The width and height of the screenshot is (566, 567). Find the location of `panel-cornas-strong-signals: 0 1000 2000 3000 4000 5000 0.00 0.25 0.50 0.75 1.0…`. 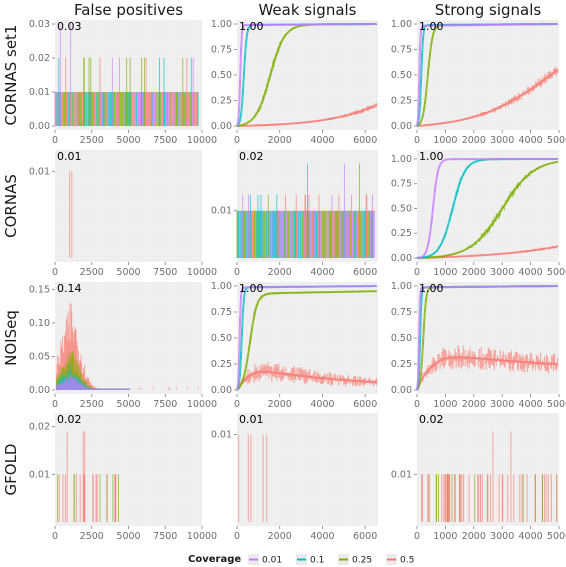

panel-cornas-strong-signals: 0 1000 2000 3000 4000 5000 0.00 0.25 0.50 0.75 1.0… is located at coordinates (478, 213).